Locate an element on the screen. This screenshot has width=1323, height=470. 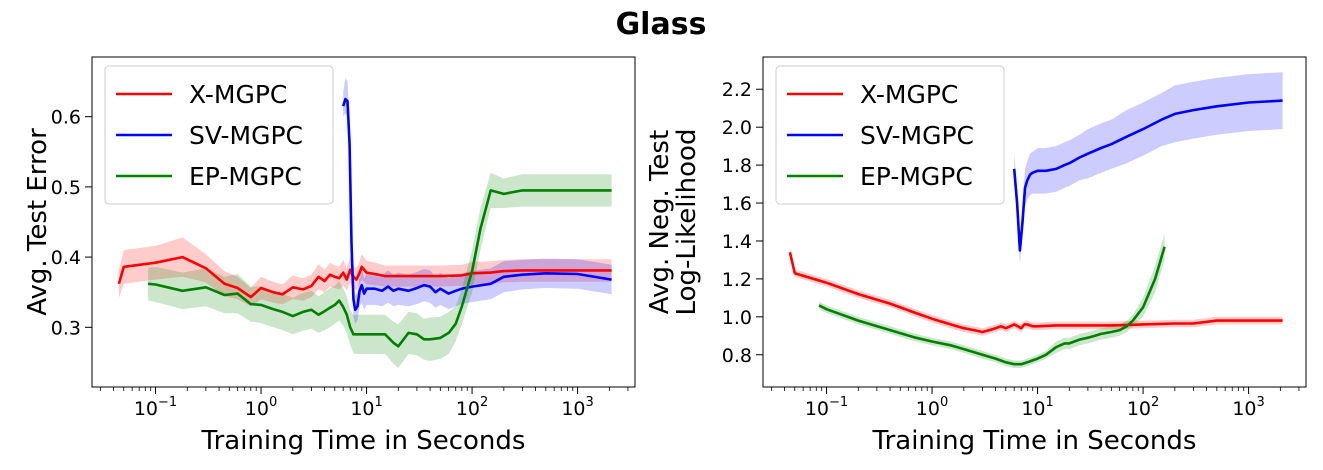
confidence-band-ep-mgpc is located at coordinates (380, 270).